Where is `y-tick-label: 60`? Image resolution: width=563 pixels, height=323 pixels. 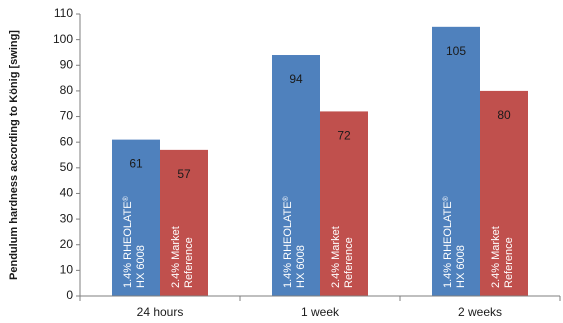 y-tick-label: 60 is located at coordinates (67, 141).